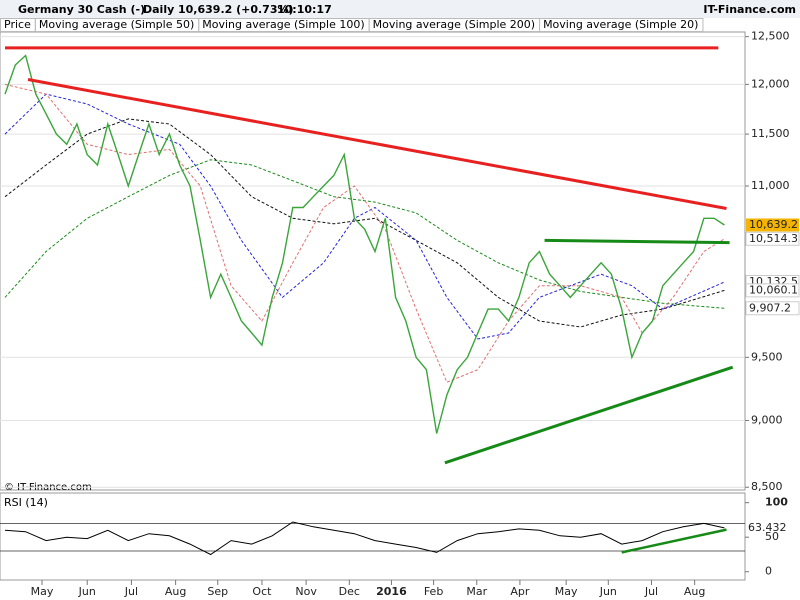 The height and width of the screenshot is (600, 800). What do you see at coordinates (116, 24) in the screenshot?
I see `legend-entry: Moving average (Simple 50)` at bounding box center [116, 24].